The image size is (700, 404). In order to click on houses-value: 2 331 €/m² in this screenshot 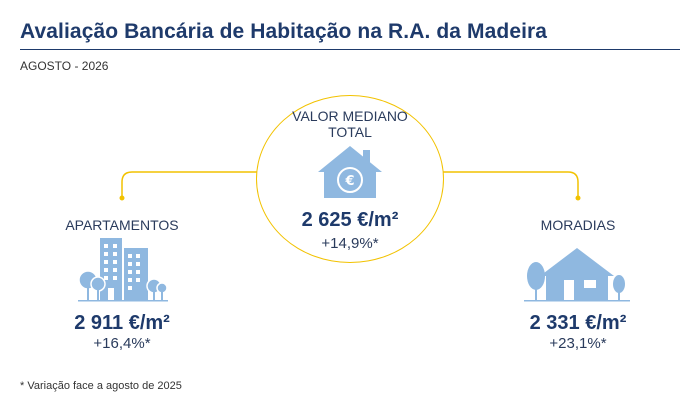, I will do `click(578, 323)`.